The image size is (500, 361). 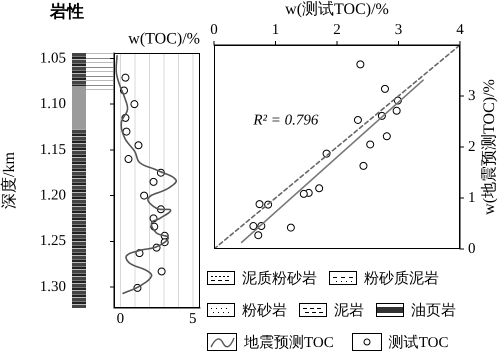 I want to click on x-tick-label: 5, so click(x=193, y=318).